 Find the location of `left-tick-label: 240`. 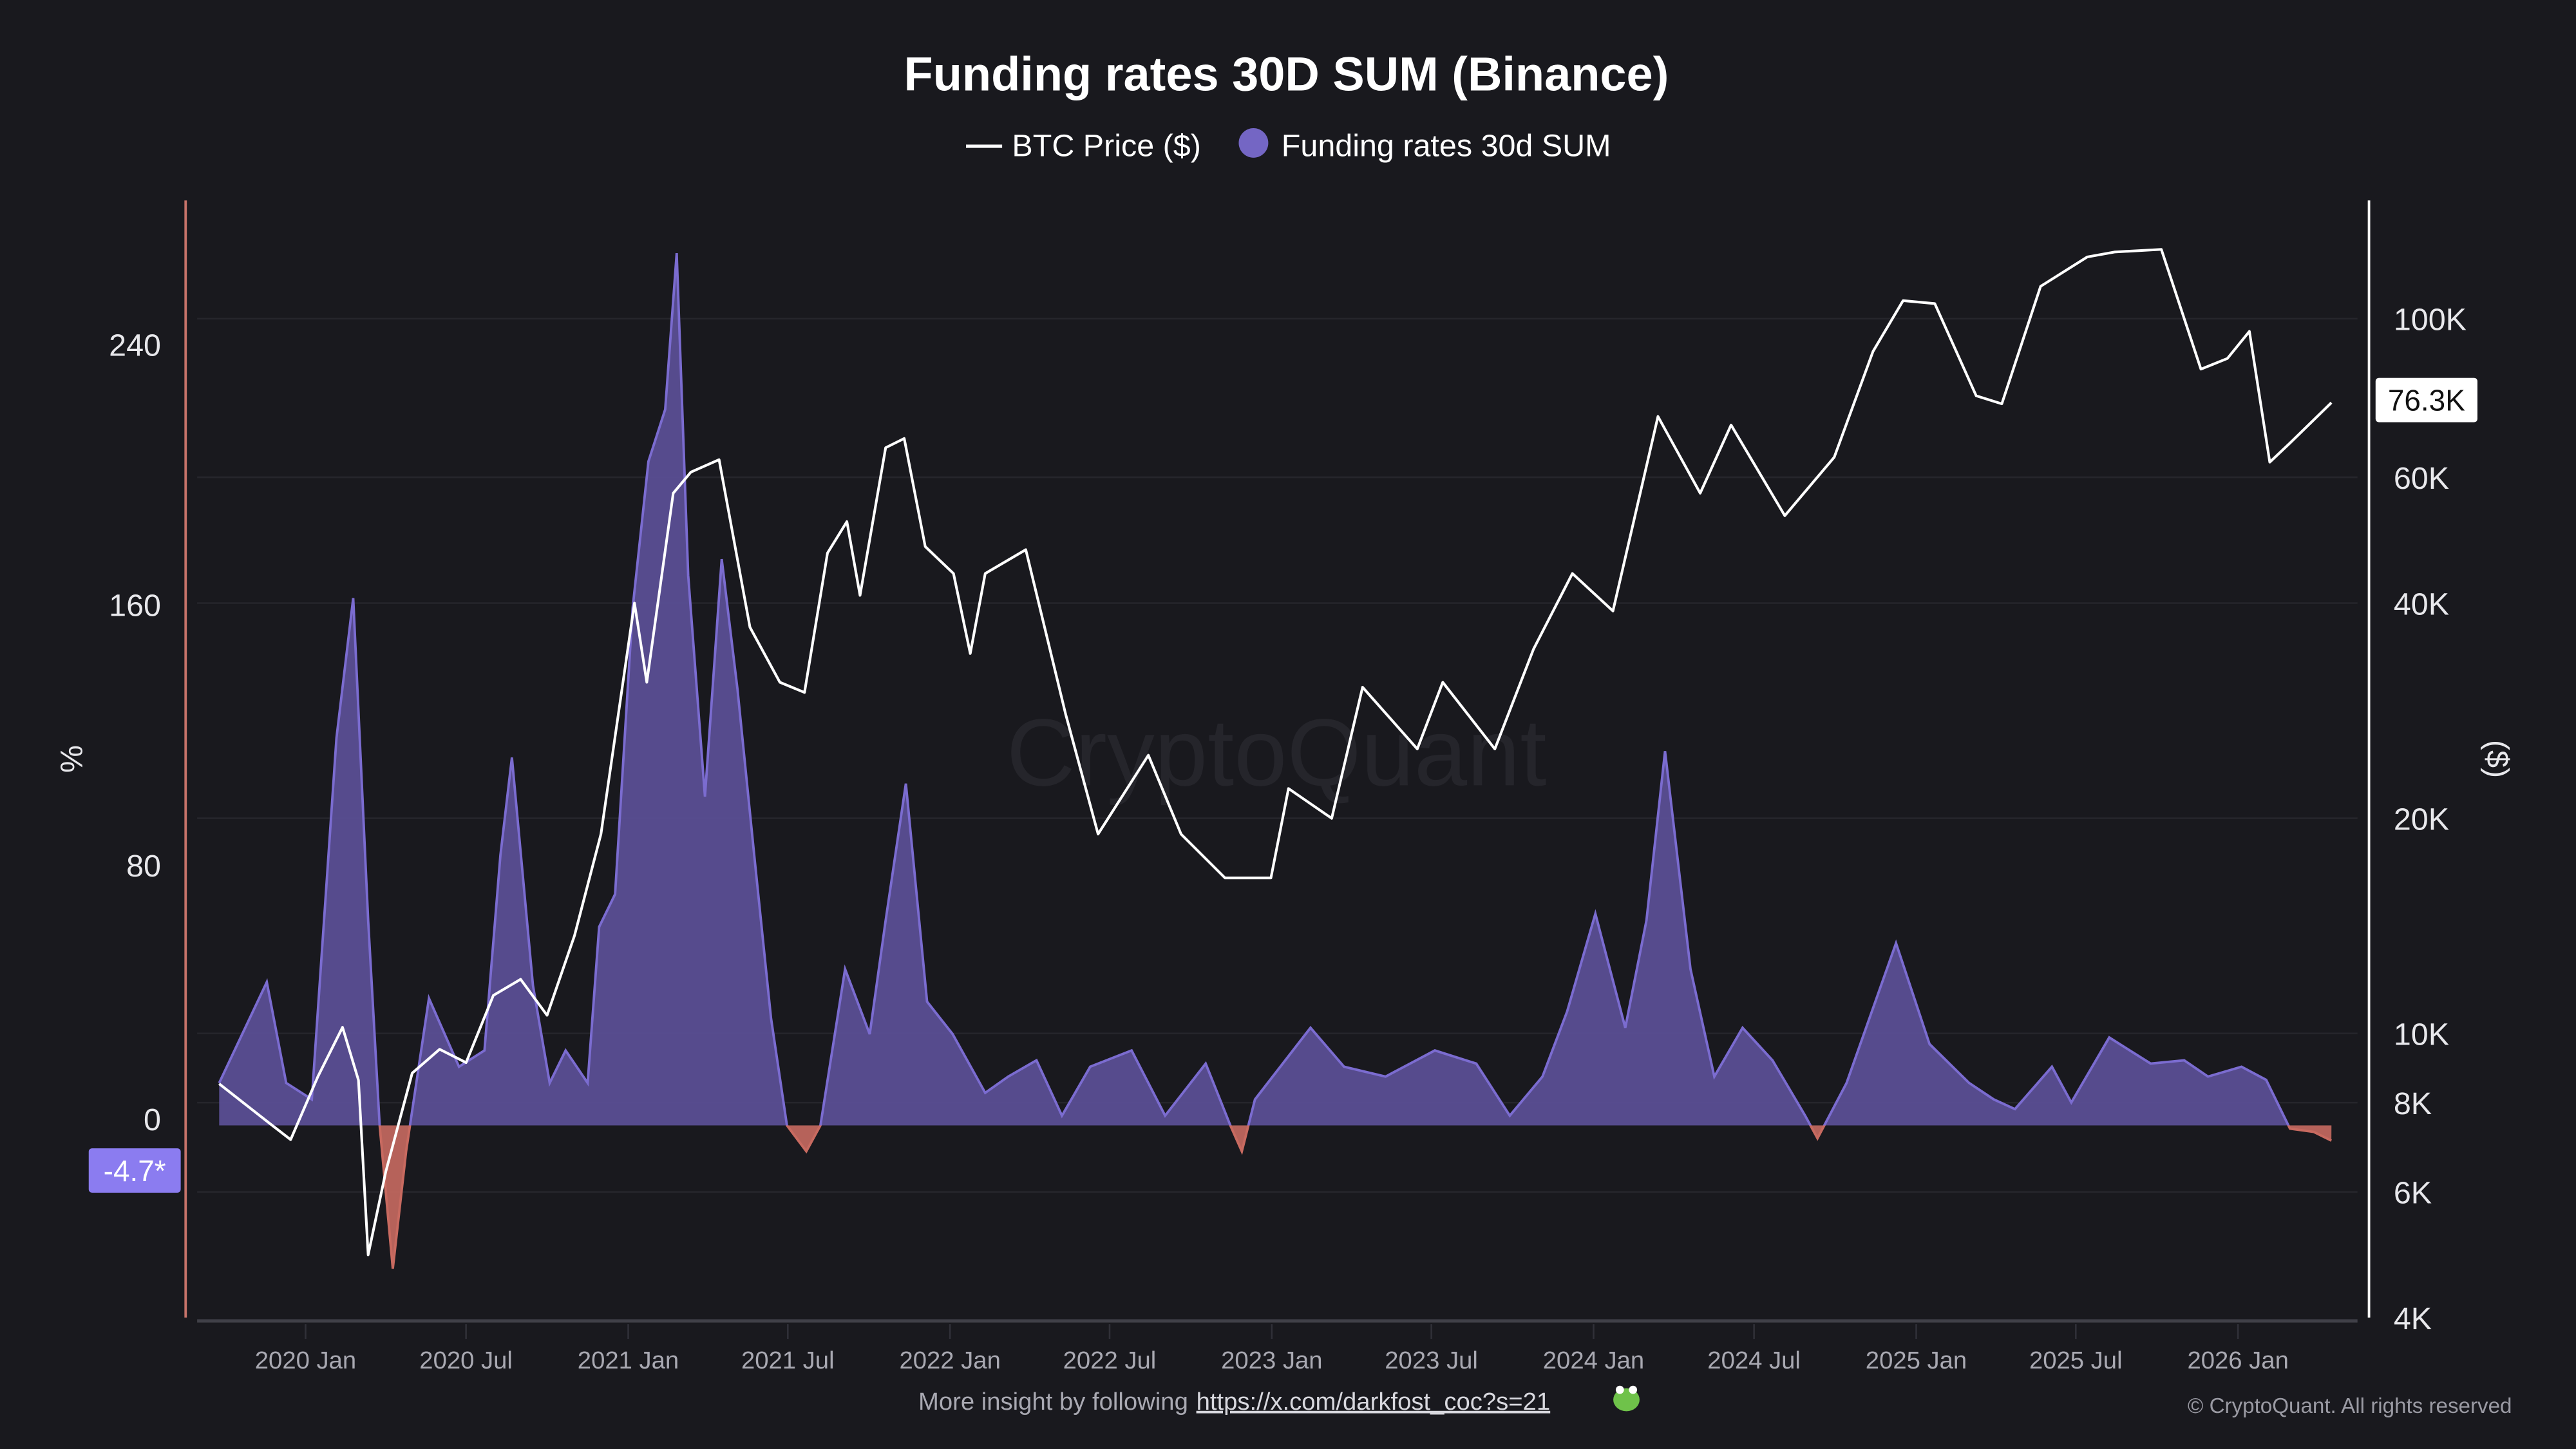

left-tick-label: 240 is located at coordinates (135, 346).